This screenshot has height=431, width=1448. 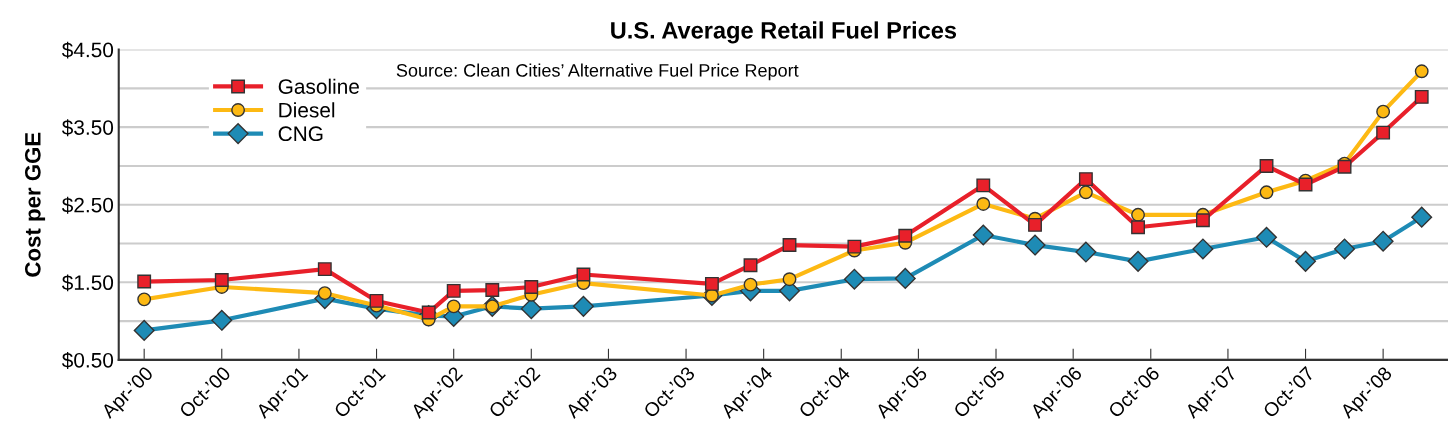 I want to click on y-tick-label: $4.50, so click(x=87, y=50).